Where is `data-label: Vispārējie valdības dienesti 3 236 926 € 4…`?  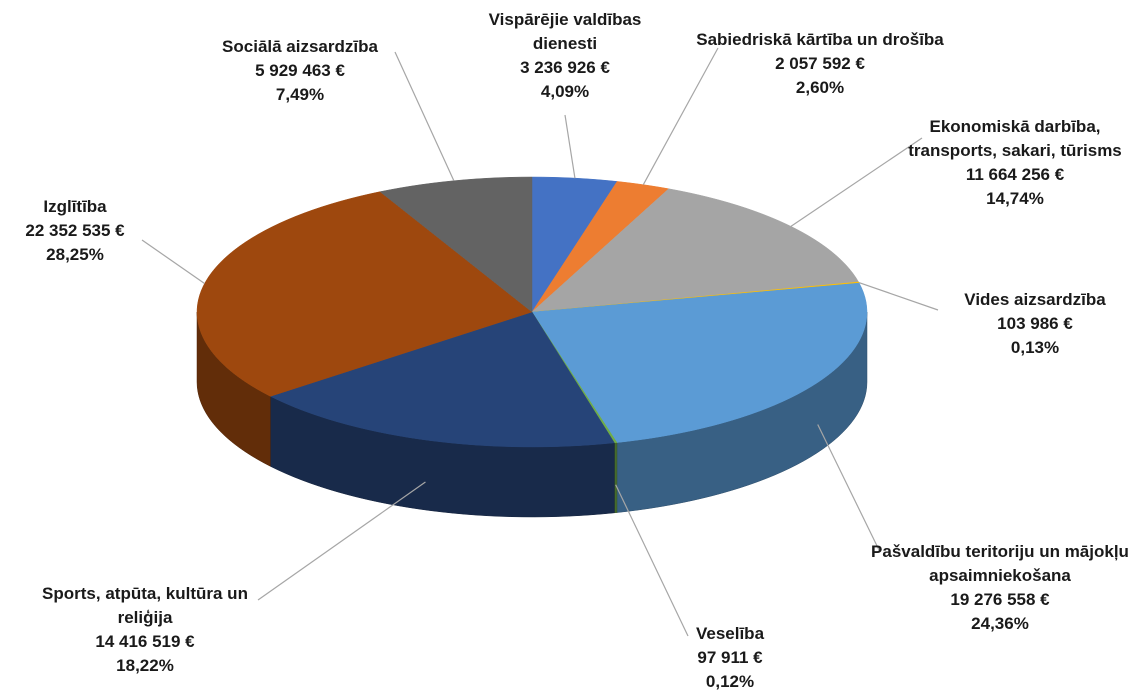
data-label: Vispārējie valdības dienesti 3 236 926 € 4… is located at coordinates (565, 56).